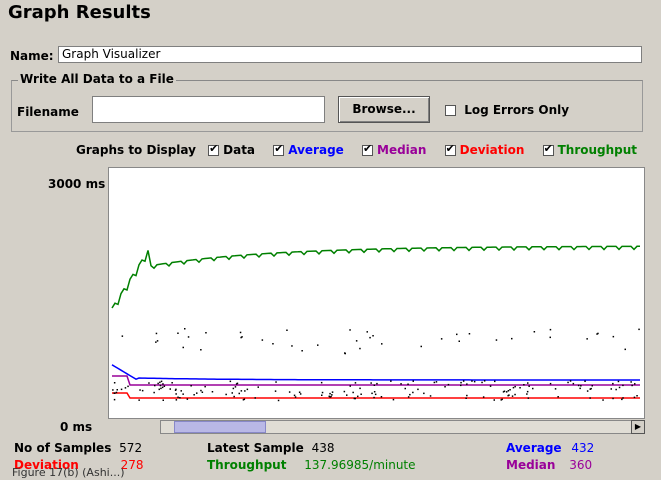 Image resolution: width=661 pixels, height=480 pixels. What do you see at coordinates (531, 465) in the screenshot?
I see `median-label: Median` at bounding box center [531, 465].